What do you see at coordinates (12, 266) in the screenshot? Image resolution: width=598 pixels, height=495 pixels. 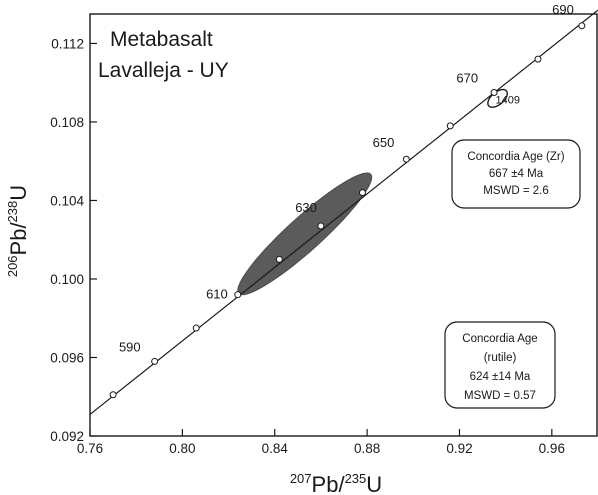 I see `axis-sup-mass: 206` at bounding box center [12, 266].